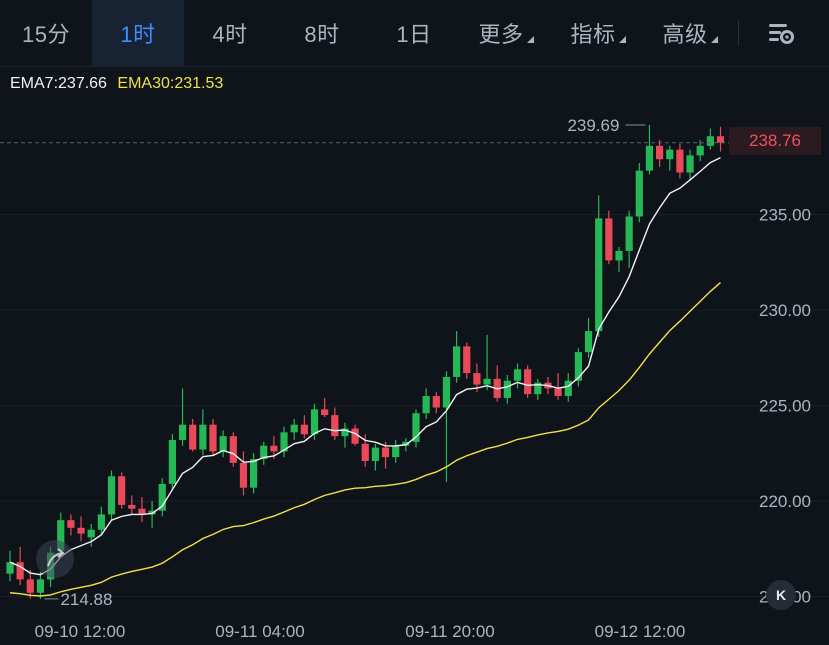 The width and height of the screenshot is (829, 645). Describe the element at coordinates (58, 83) in the screenshot. I see `ema7-legend: EMA7:237.66` at that location.